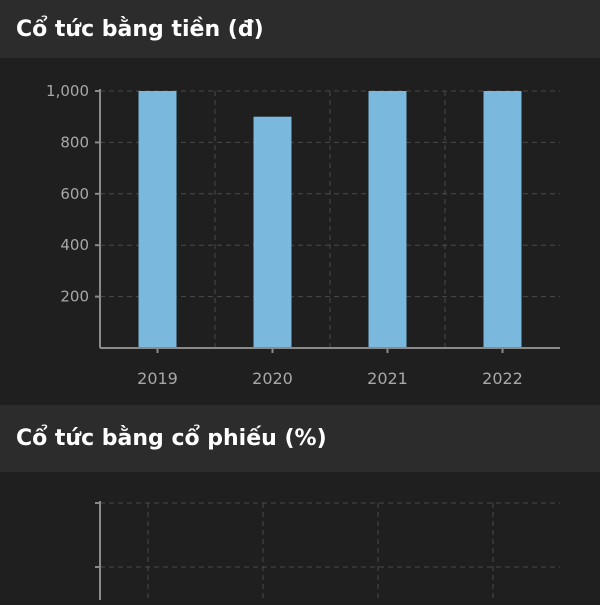 This screenshot has width=600, height=605. I want to click on bar-2022, so click(502, 219).